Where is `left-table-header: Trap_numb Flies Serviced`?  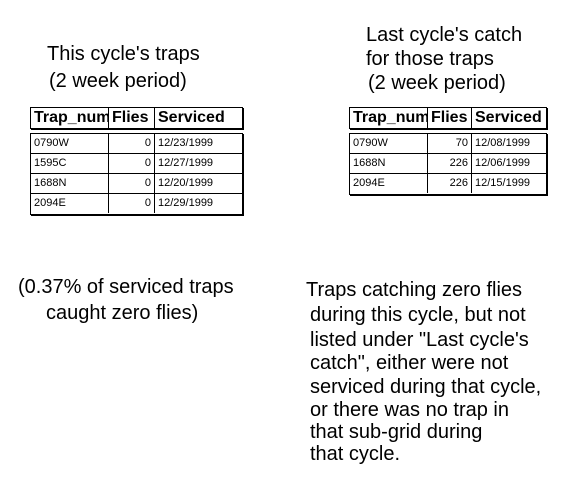 left-table-header: Trap_numb Flies Serviced is located at coordinates (136, 118).